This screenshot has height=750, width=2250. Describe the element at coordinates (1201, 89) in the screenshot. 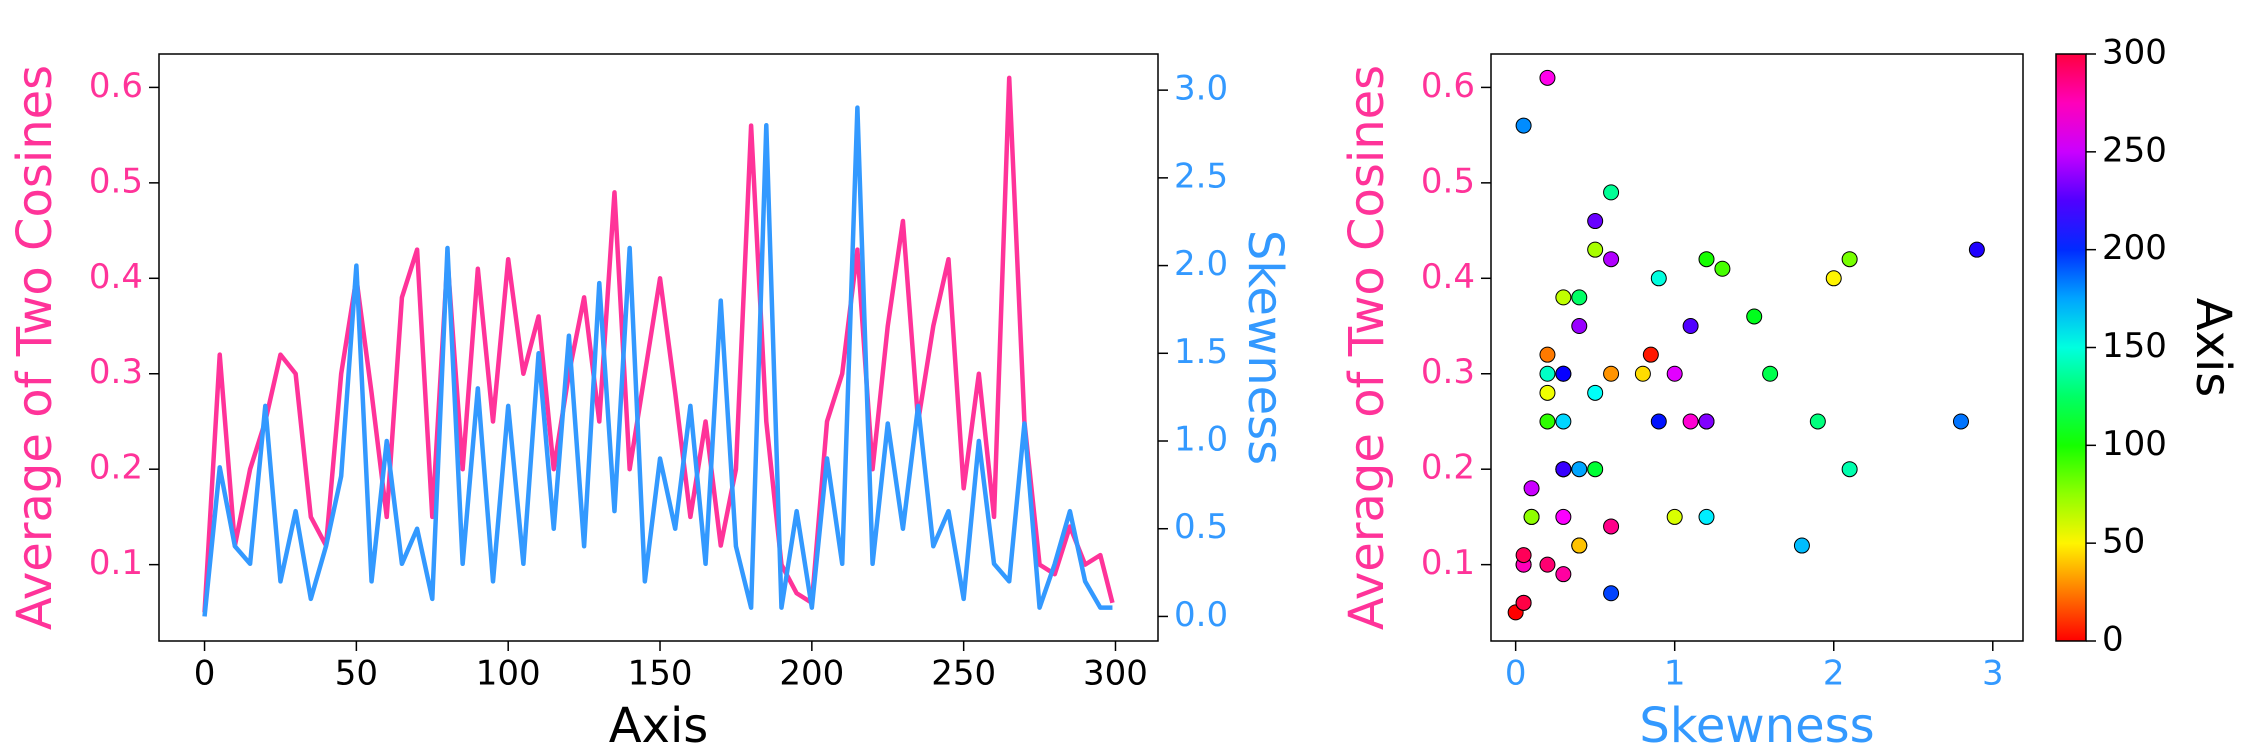

I see `y-tick-label: 3.0` at that location.